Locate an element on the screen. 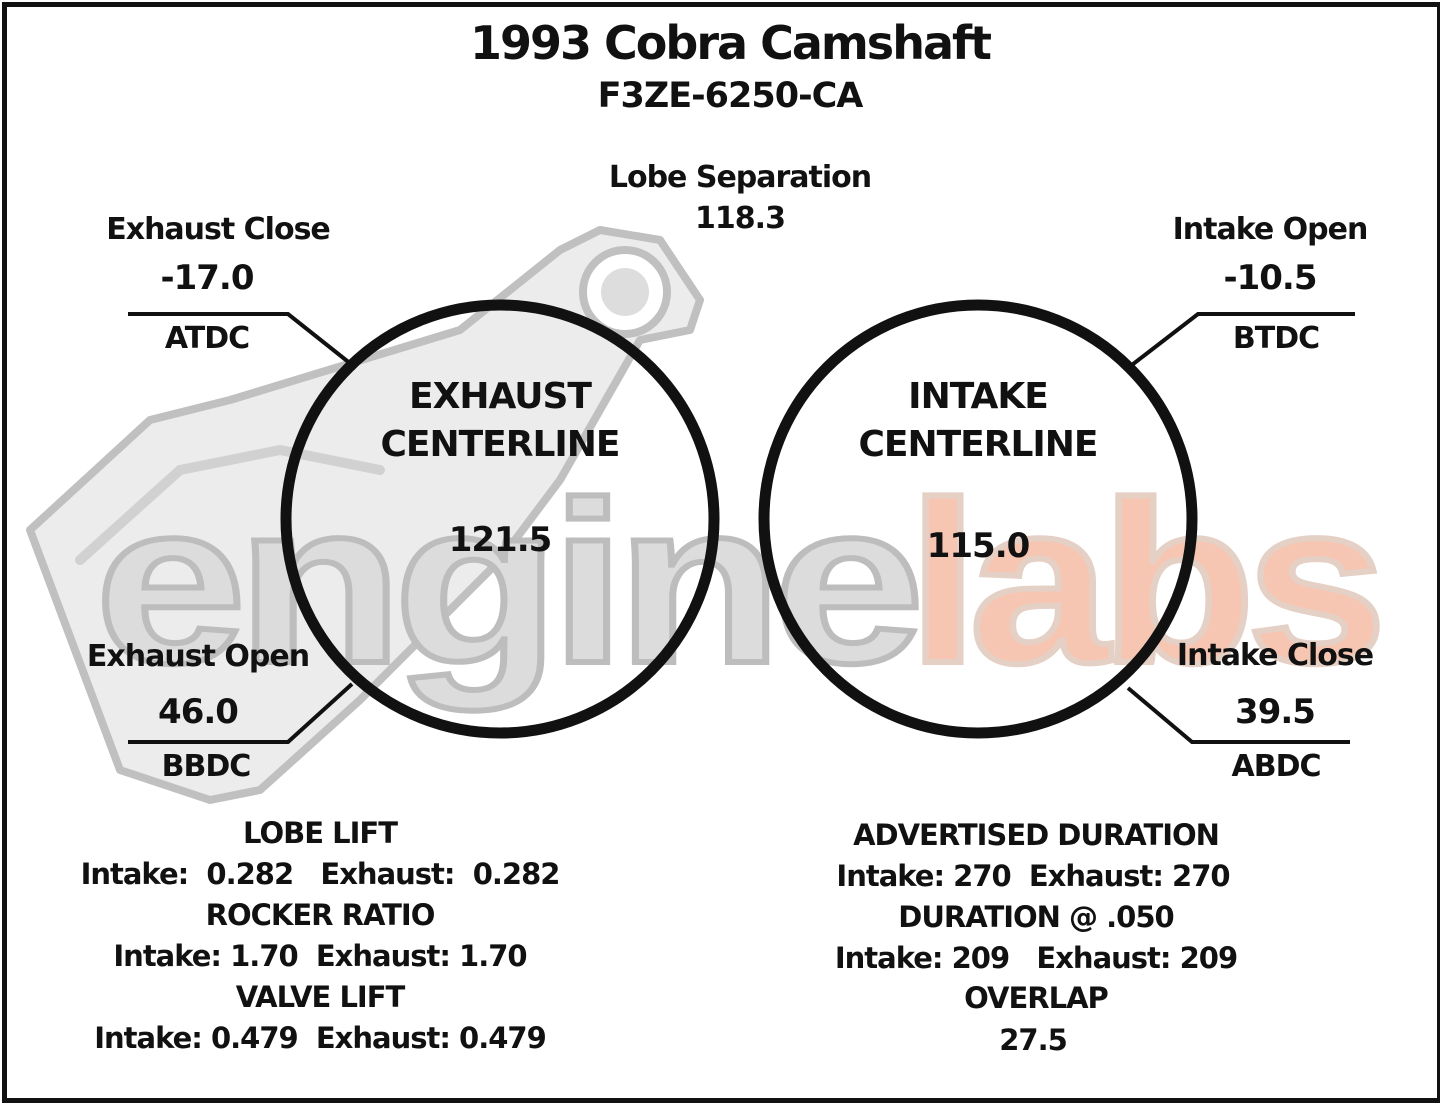 This screenshot has width=1440, height=1103. duration-050-heading: DURATION @ .050 is located at coordinates (1036, 917).